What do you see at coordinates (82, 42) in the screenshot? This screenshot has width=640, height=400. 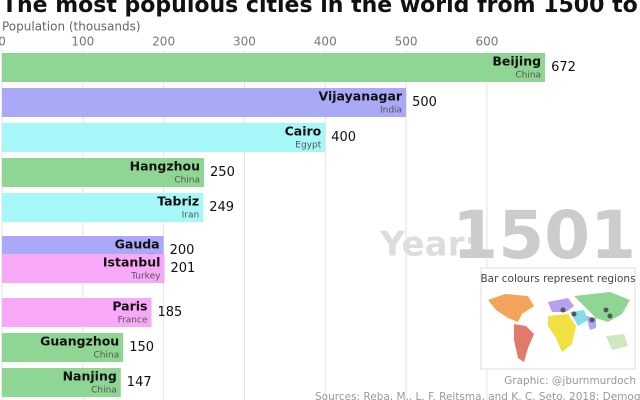 I see `x-tick-label: 100` at bounding box center [82, 42].